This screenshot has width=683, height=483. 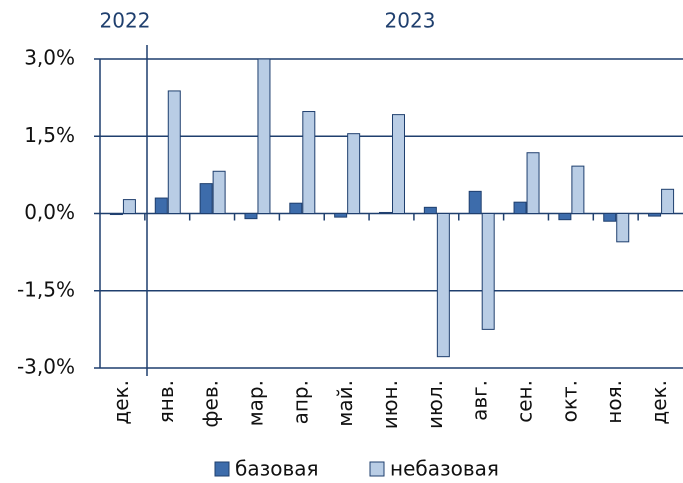 I want to click on y-tick-label: 3,0%, so click(x=49, y=58).